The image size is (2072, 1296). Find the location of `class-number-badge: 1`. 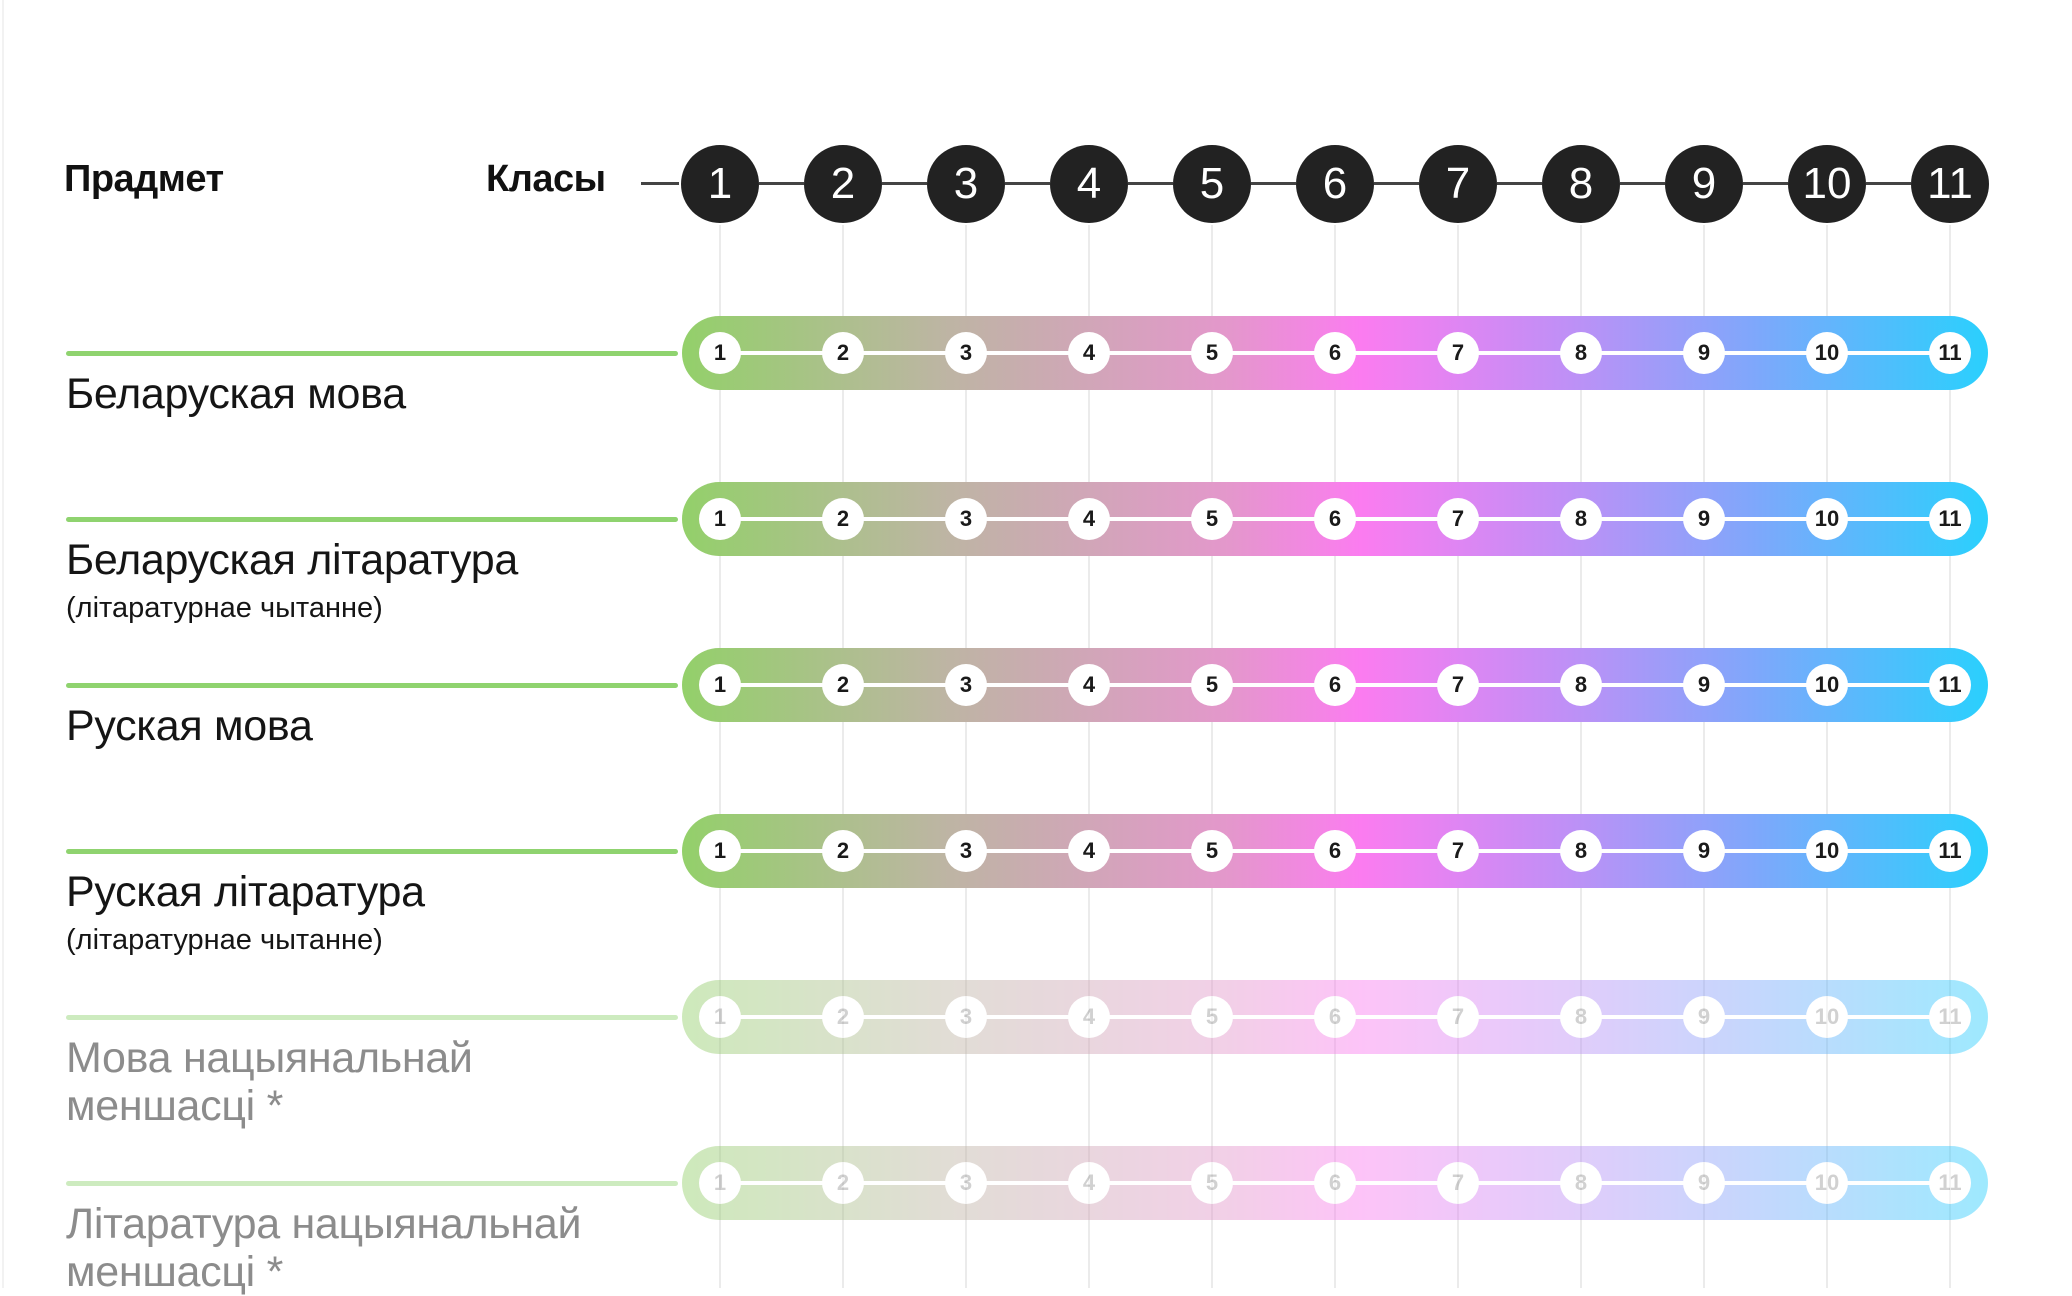

class-number-badge: 1 is located at coordinates (720, 184).